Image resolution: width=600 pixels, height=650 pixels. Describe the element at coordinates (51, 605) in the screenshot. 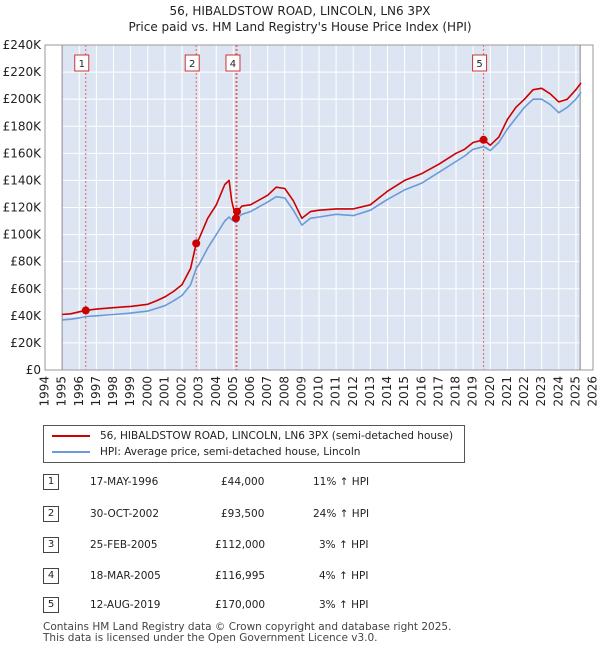

I see `transaction-number: 5` at that location.